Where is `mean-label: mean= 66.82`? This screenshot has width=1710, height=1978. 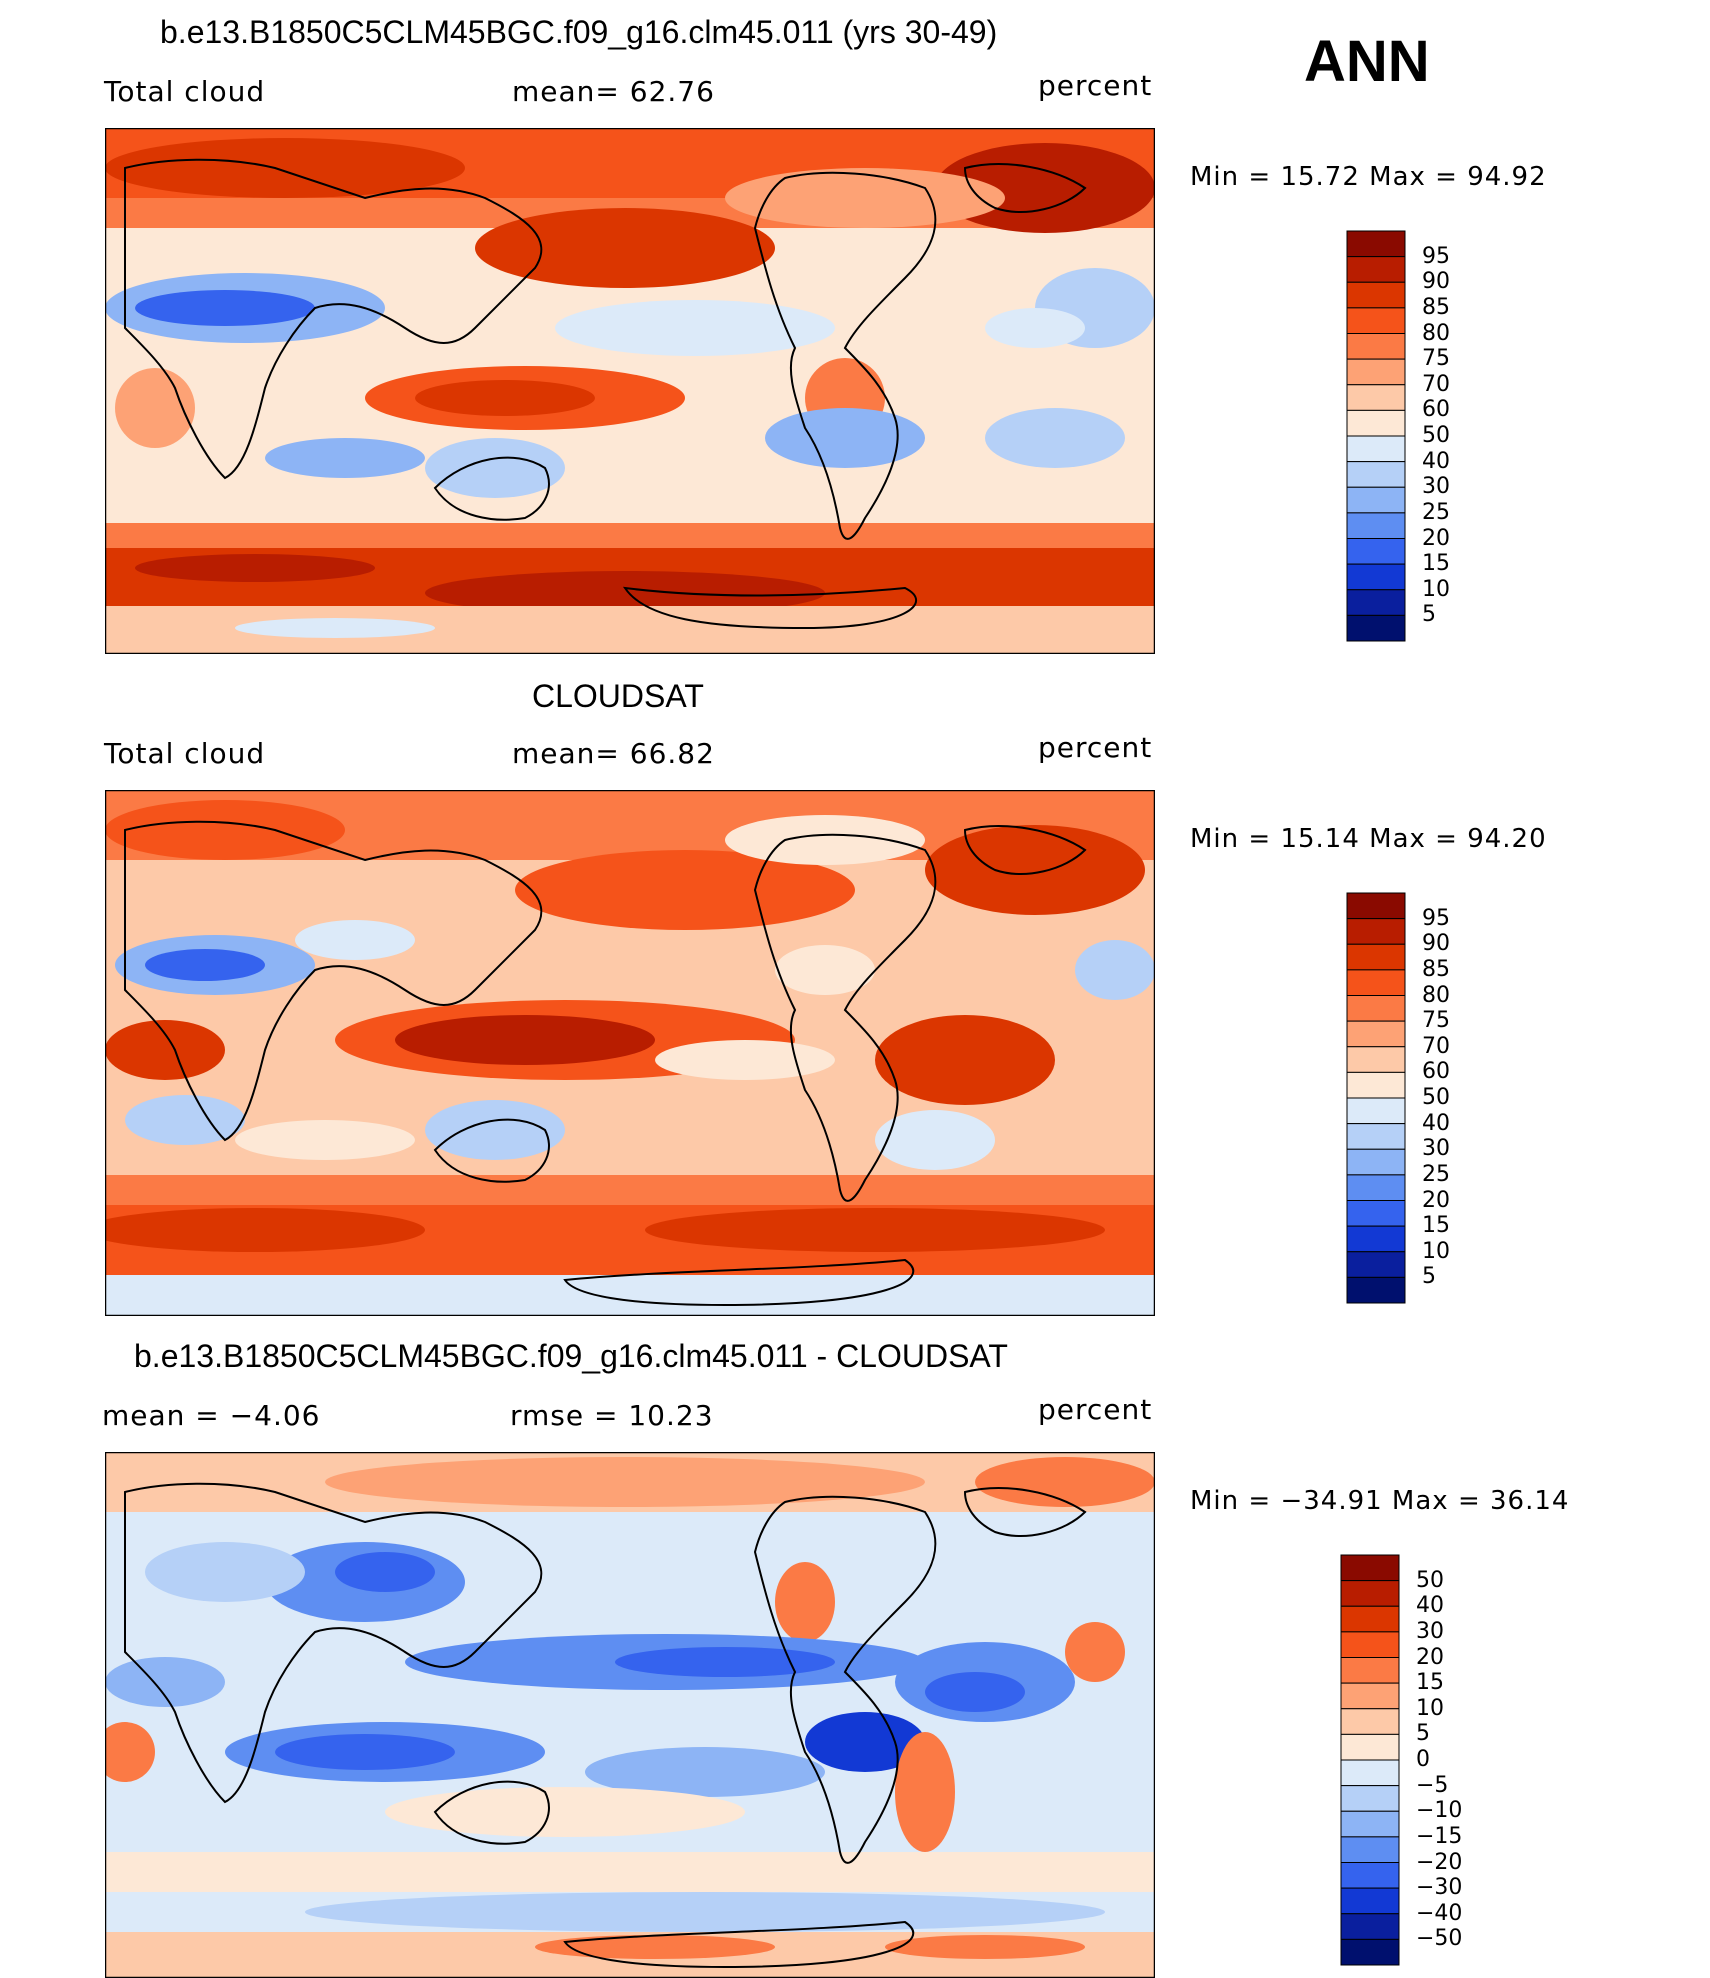 mean-label: mean= 66.82 is located at coordinates (613, 753).